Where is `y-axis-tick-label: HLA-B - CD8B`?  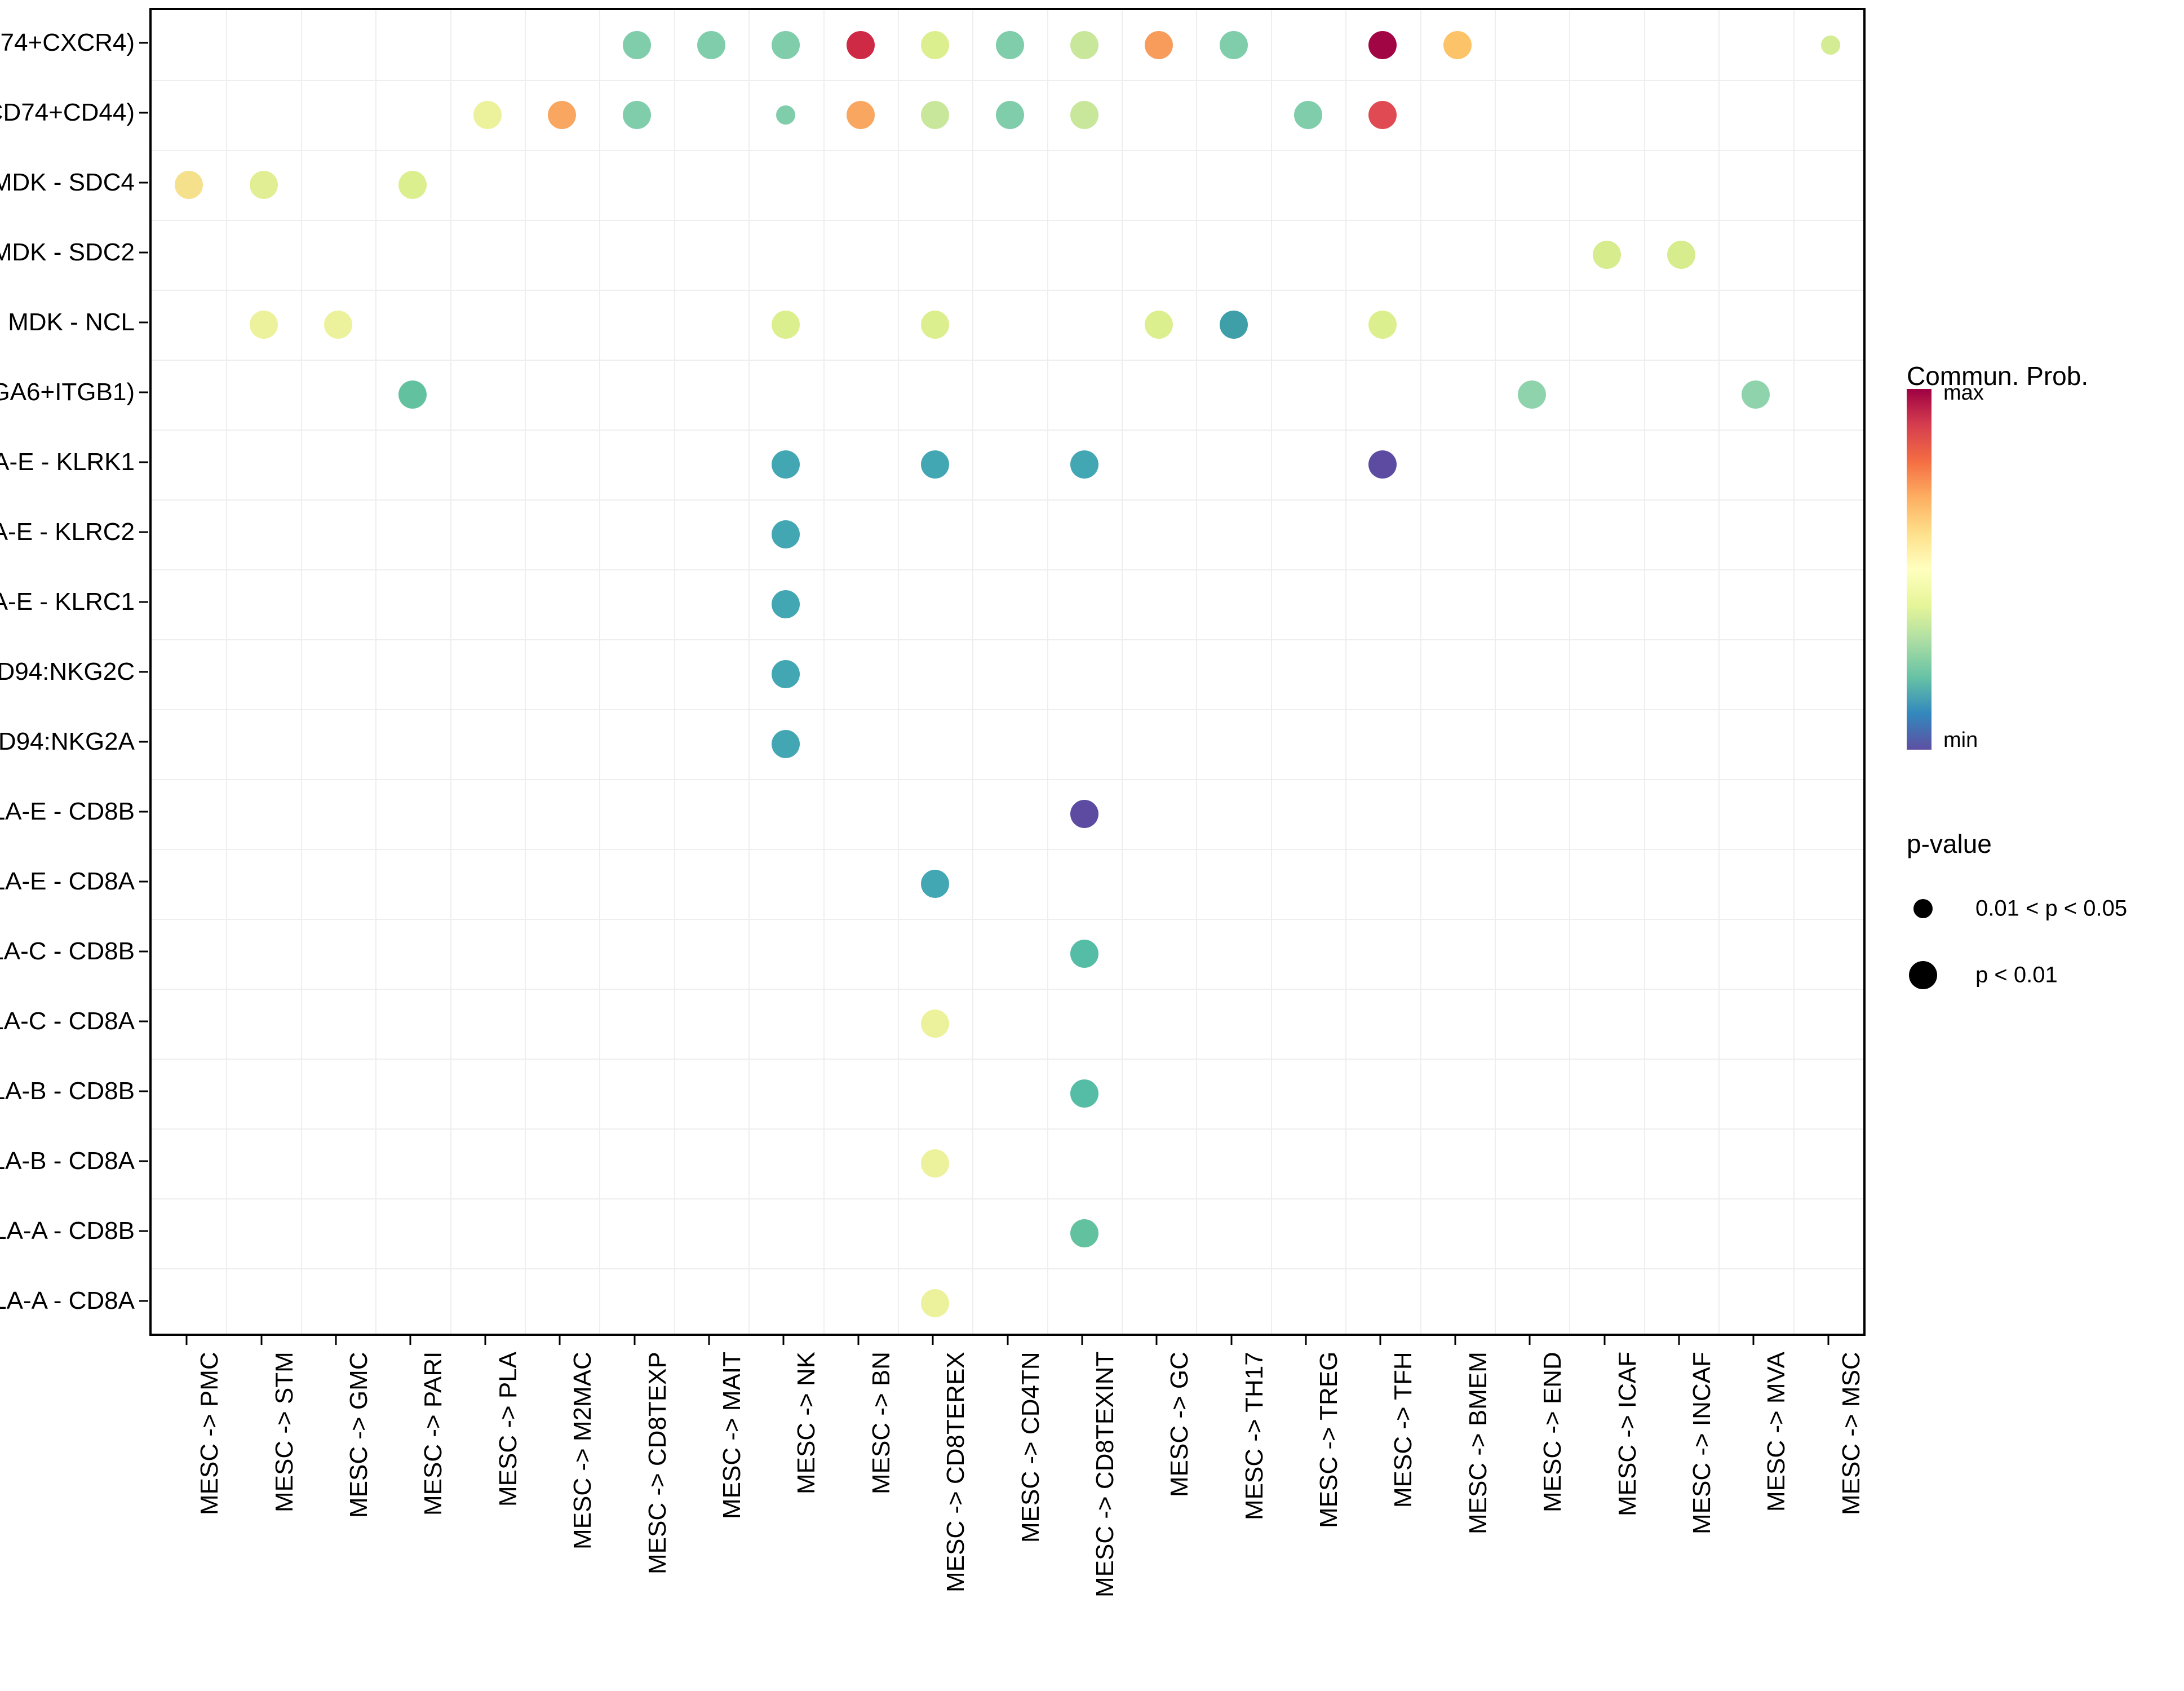
y-axis-tick-label: HLA-B - CD8B is located at coordinates (67, 1091).